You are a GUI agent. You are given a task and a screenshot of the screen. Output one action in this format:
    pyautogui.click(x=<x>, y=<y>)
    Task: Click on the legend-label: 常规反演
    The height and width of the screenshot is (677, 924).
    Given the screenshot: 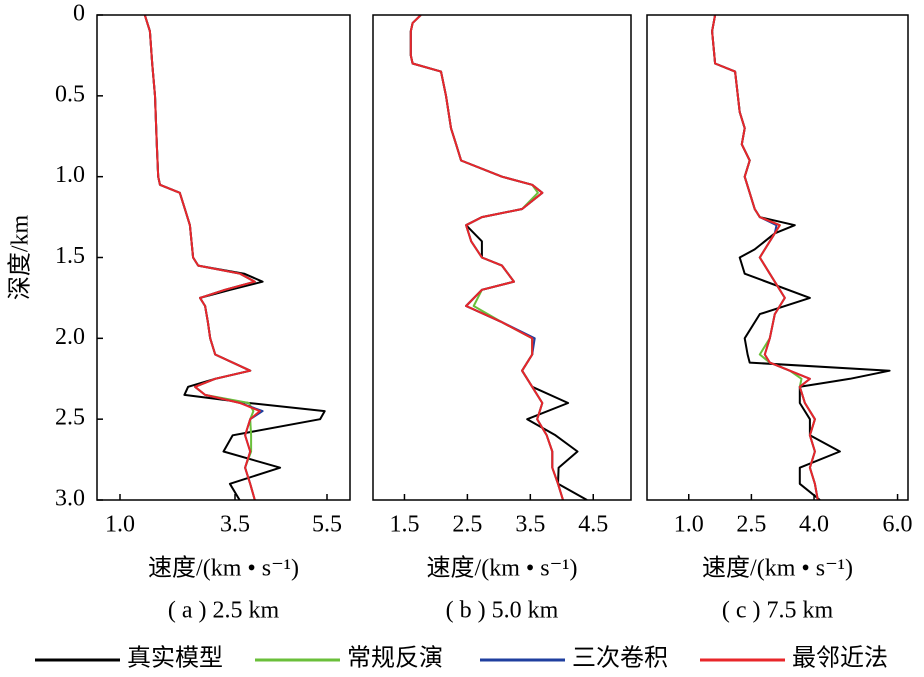 What is the action you would take?
    pyautogui.click(x=395, y=658)
    